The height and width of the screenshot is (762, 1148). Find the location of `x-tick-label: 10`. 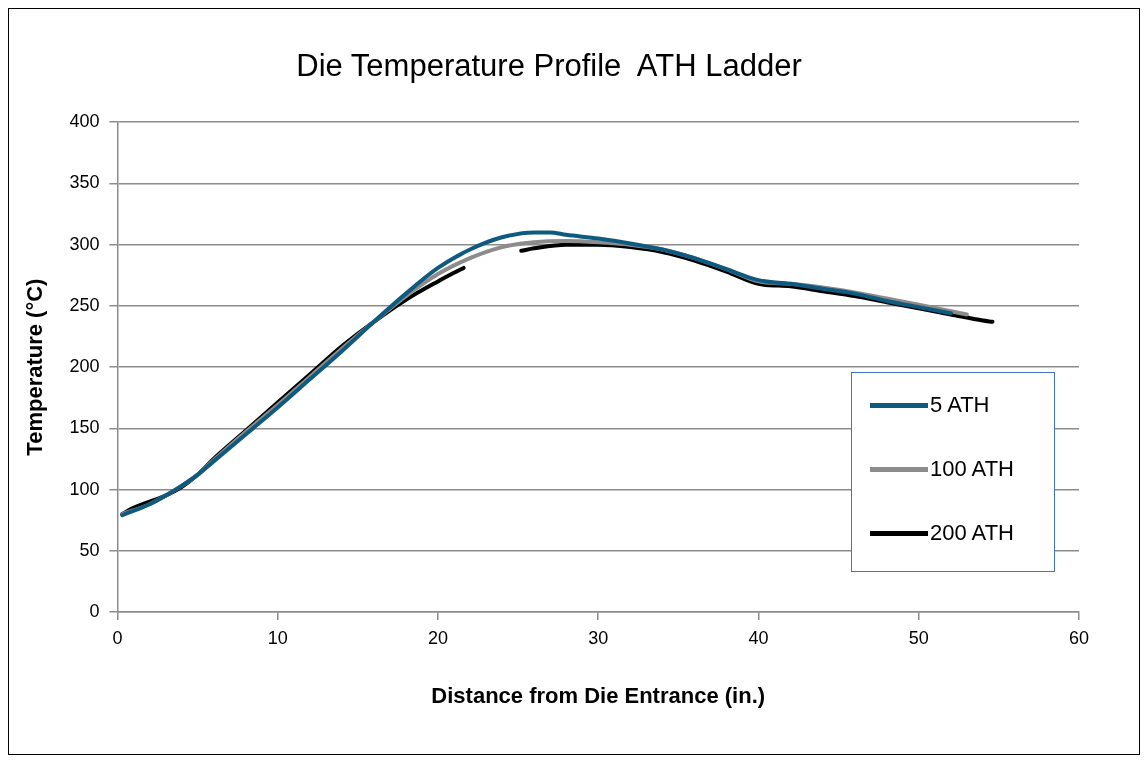

x-tick-label: 10 is located at coordinates (277, 637).